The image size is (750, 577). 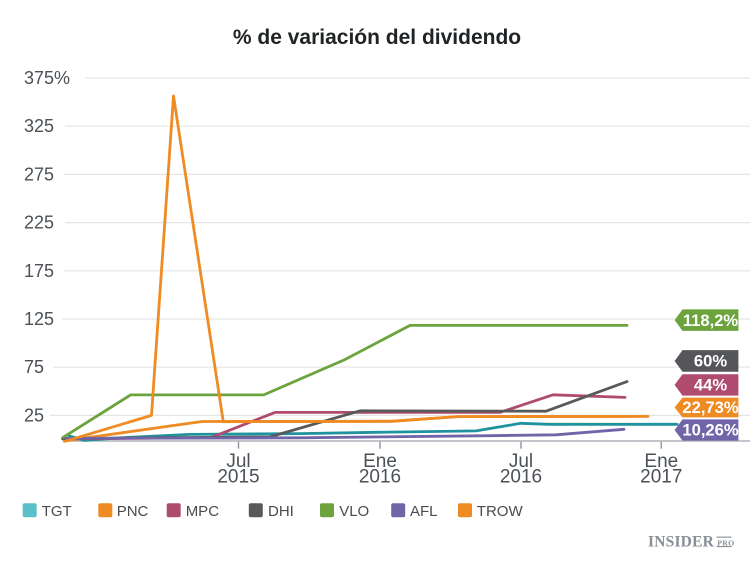 What do you see at coordinates (57, 511) in the screenshot?
I see `svg-text: TGT` at bounding box center [57, 511].